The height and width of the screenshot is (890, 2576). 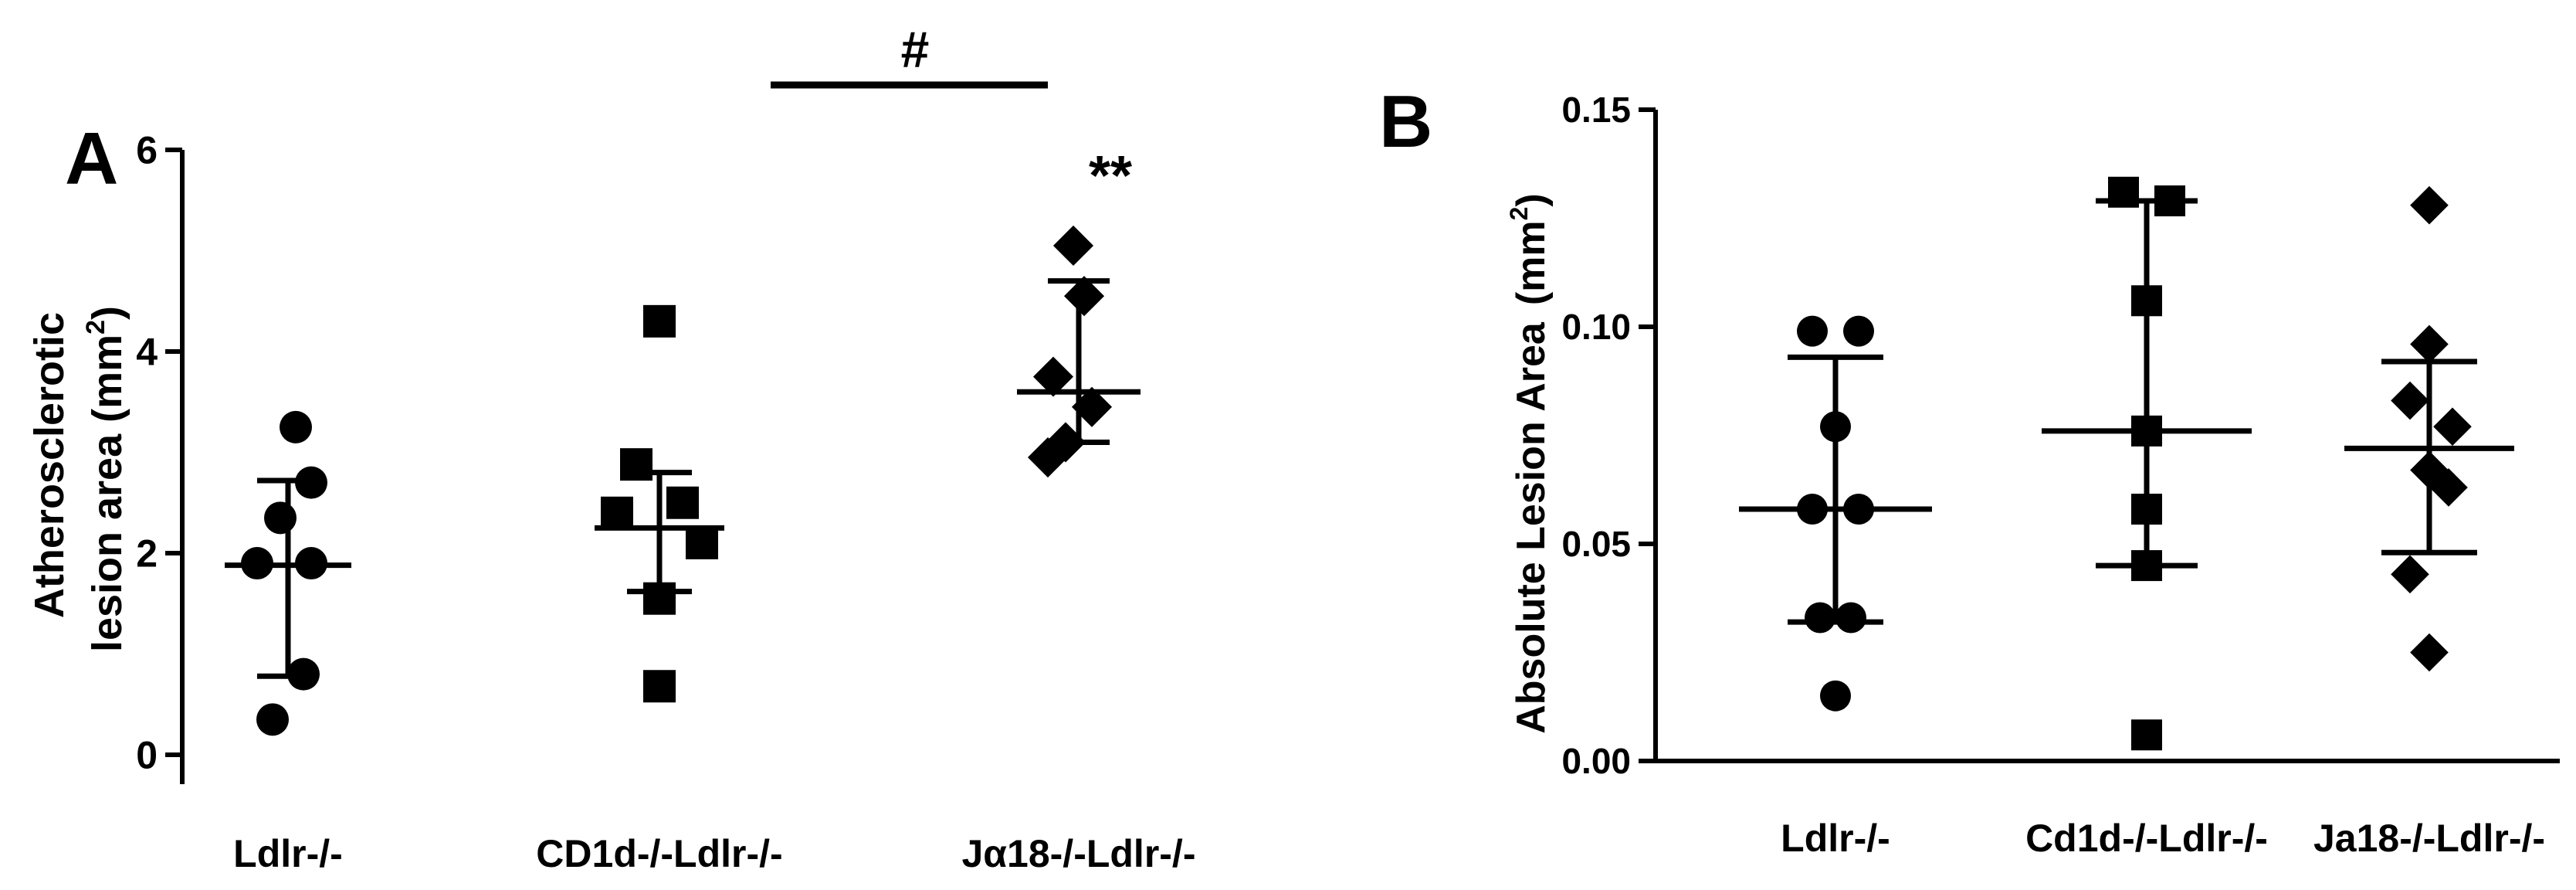 What do you see at coordinates (105, 479) in the screenshot?
I see `panel-a-ylabel-line2: lesion area (mm2)` at bounding box center [105, 479].